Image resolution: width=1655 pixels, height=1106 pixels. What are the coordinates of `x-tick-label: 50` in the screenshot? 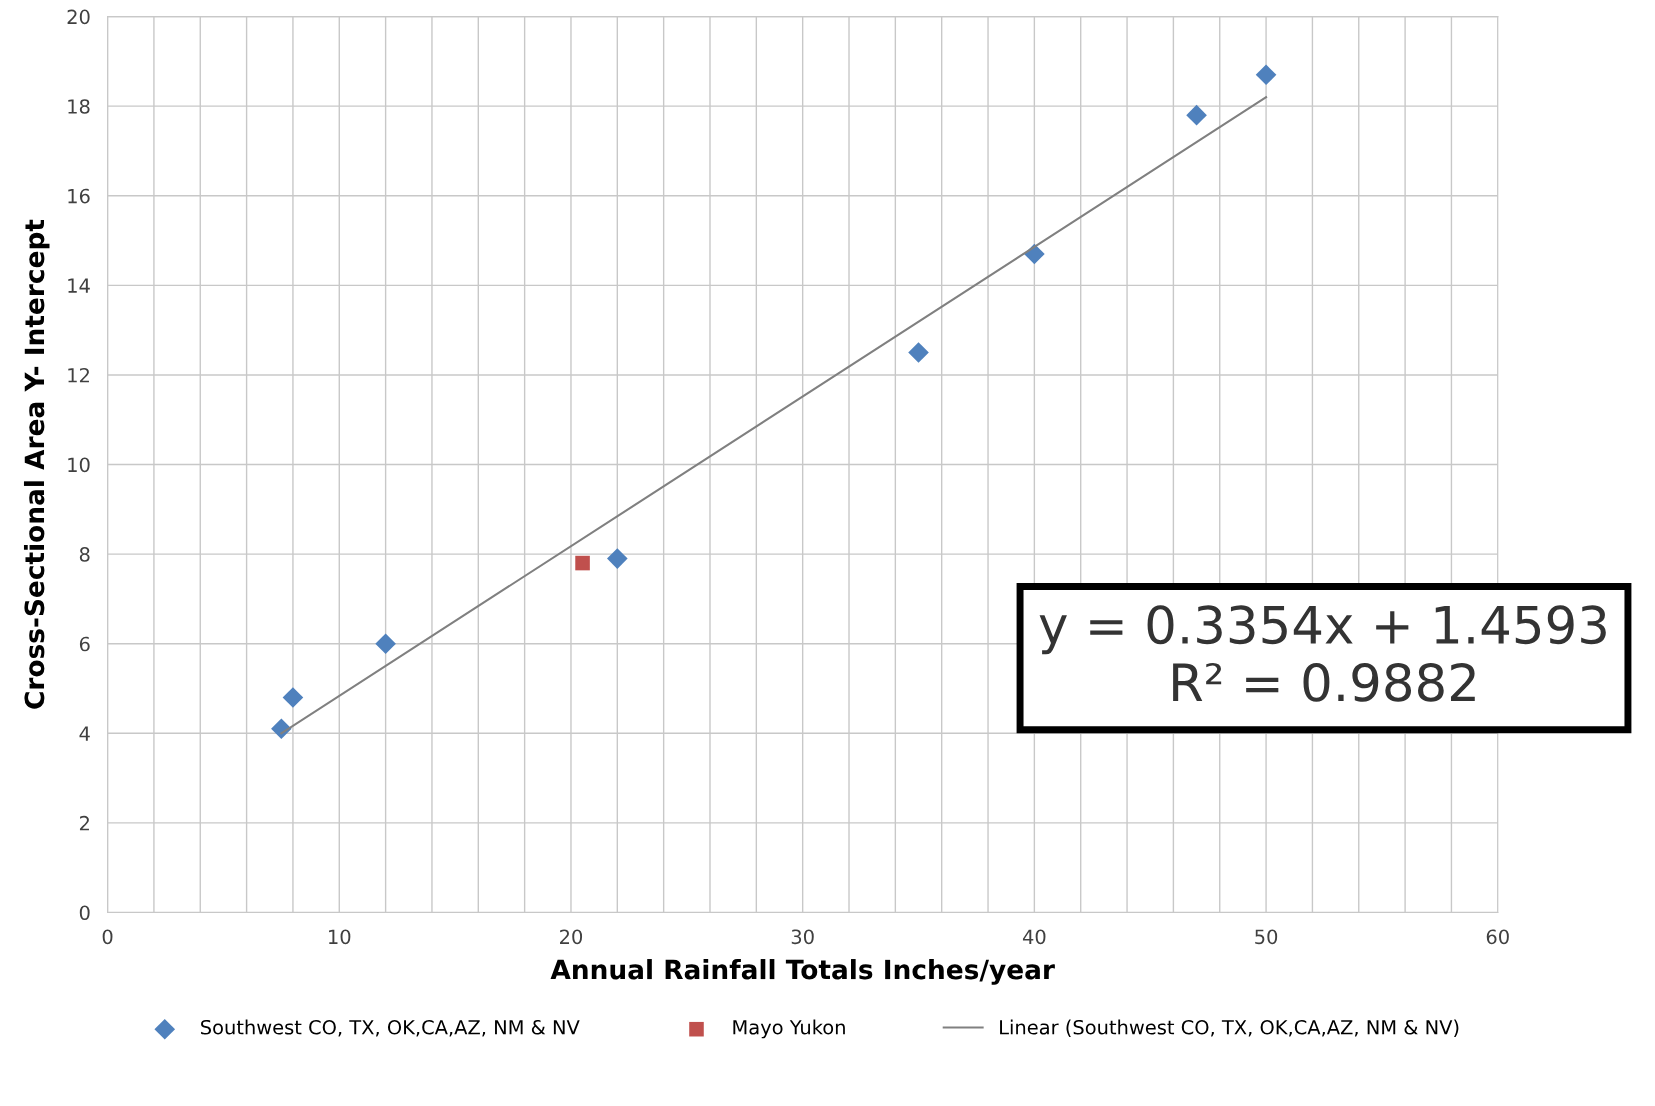 It's located at (1266, 937).